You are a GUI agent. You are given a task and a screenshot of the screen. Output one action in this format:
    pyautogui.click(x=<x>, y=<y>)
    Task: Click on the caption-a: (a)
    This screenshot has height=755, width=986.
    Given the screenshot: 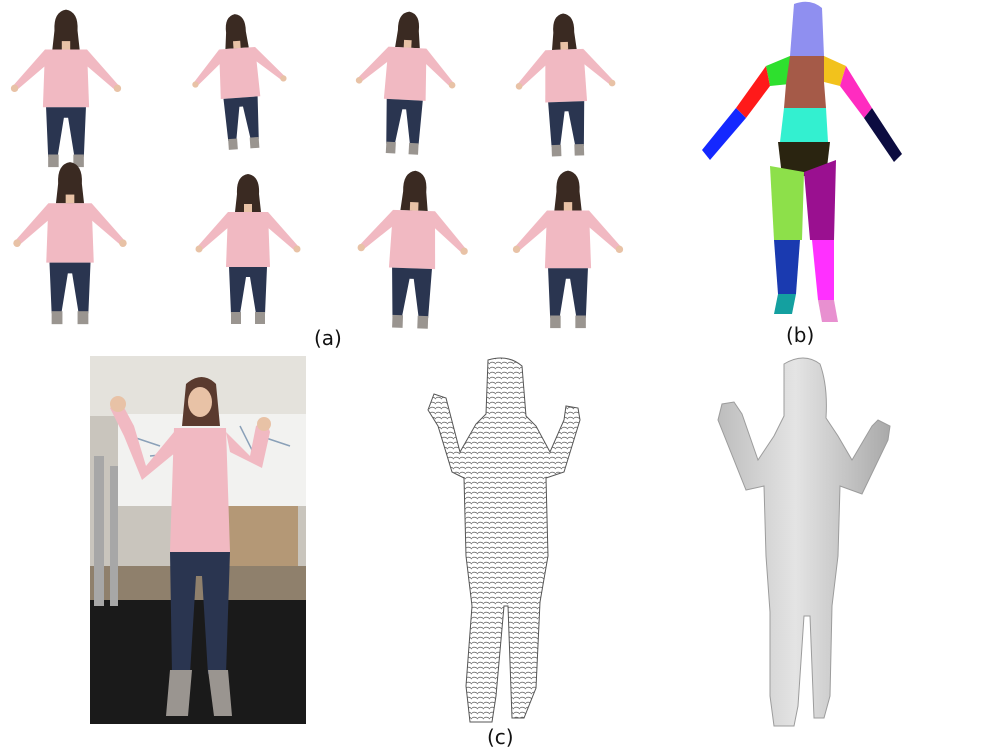 What is the action you would take?
    pyautogui.click(x=328, y=338)
    